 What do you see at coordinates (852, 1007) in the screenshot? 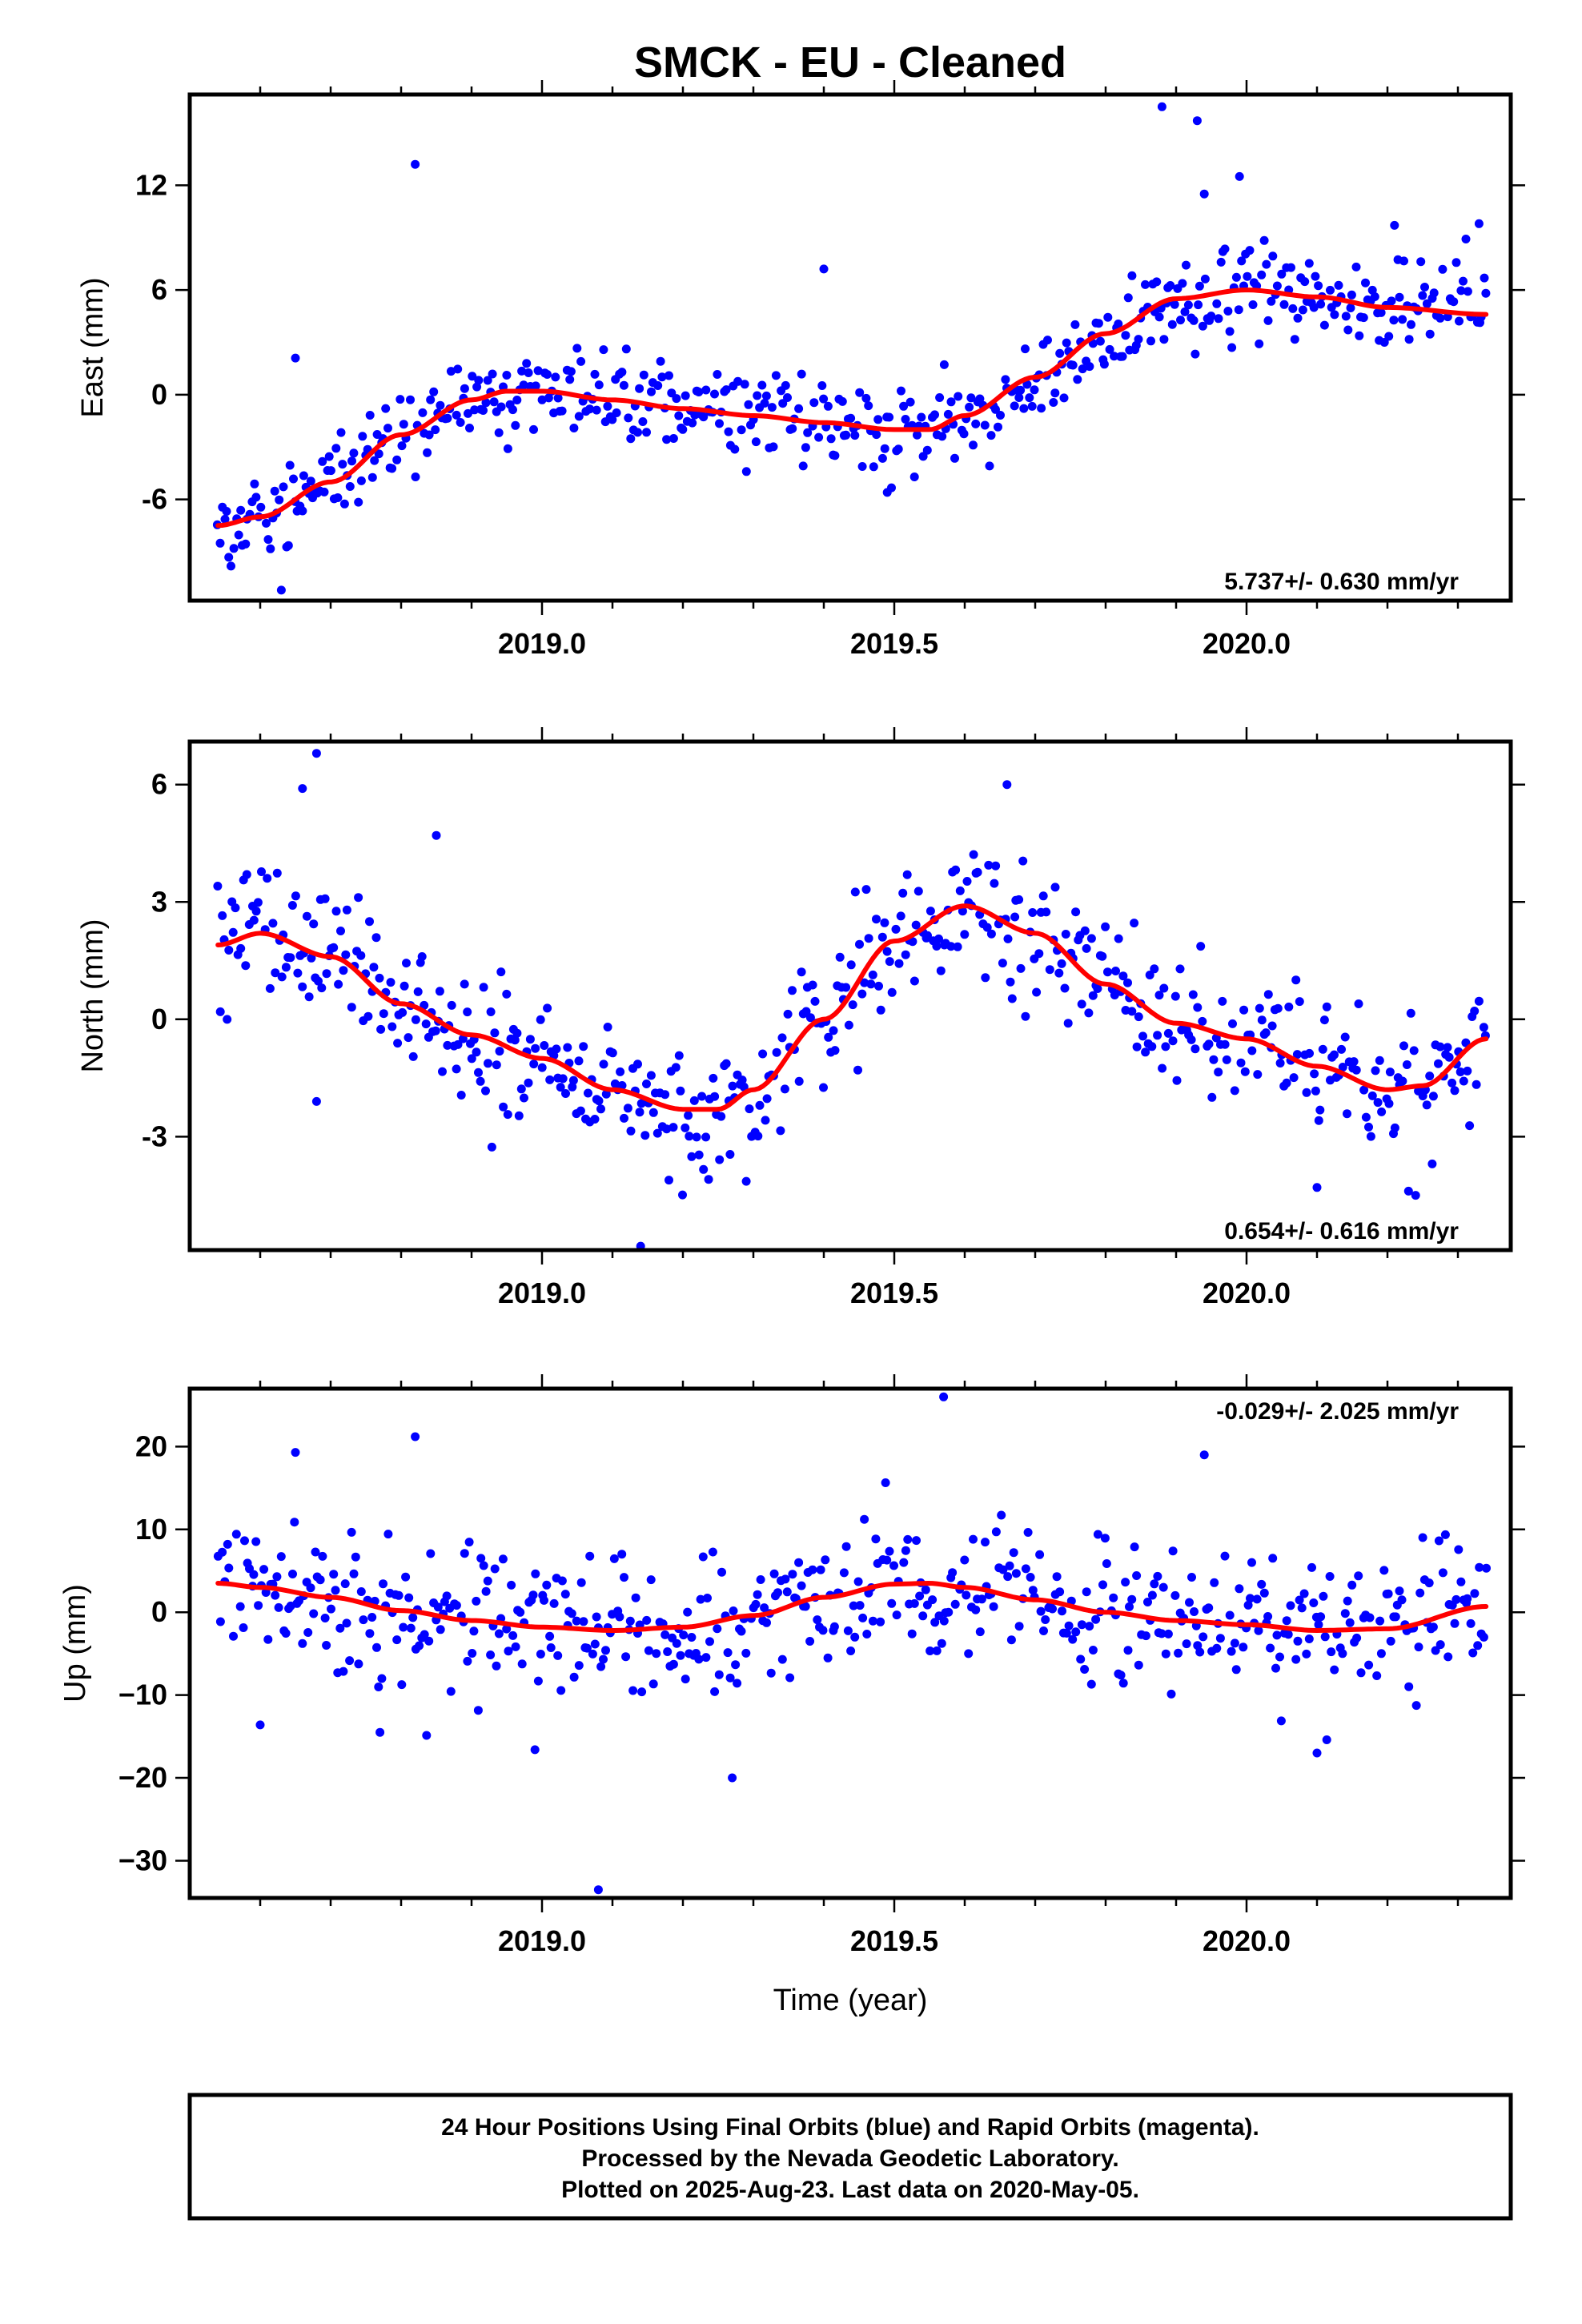
I see `trend-line` at bounding box center [852, 1007].